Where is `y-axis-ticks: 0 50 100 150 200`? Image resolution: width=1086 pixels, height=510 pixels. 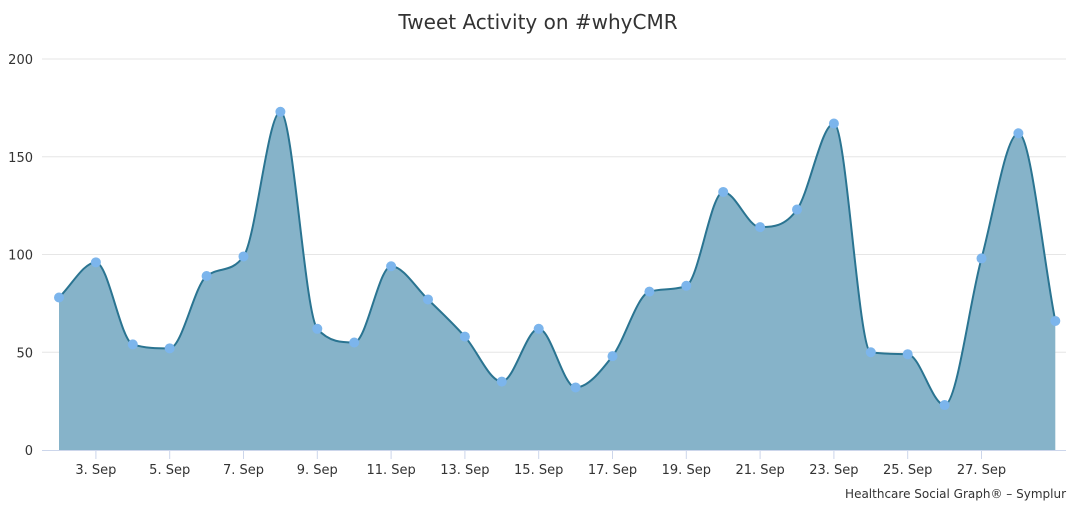
y-axis-ticks: 0 50 100 150 200 is located at coordinates (20, 256).